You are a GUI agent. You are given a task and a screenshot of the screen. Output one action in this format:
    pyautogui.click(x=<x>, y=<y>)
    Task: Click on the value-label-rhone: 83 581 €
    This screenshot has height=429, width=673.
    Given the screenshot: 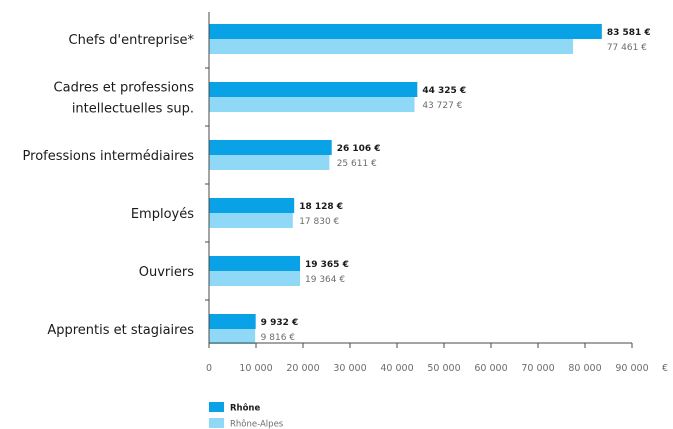 What is the action you would take?
    pyautogui.click(x=629, y=33)
    